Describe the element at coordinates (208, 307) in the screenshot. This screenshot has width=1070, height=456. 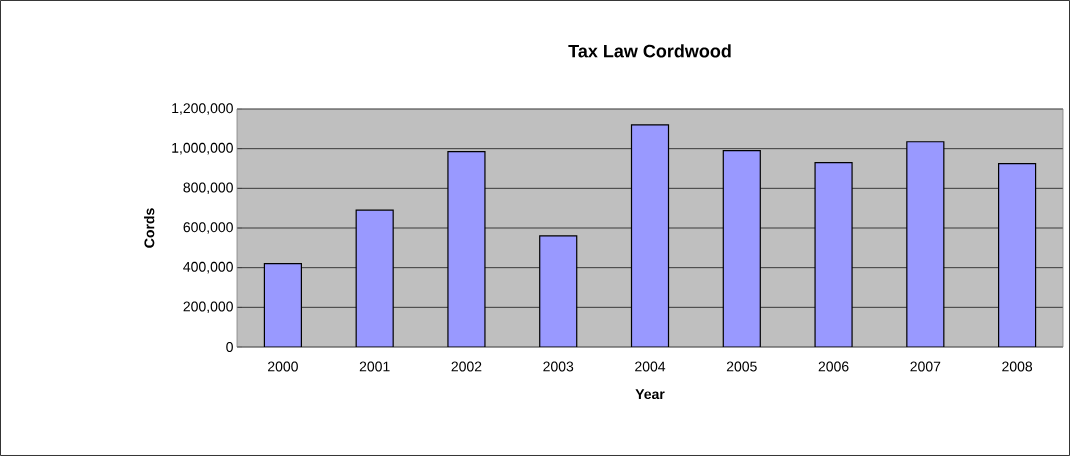
I see `y-tick-label: 200,000` at that location.